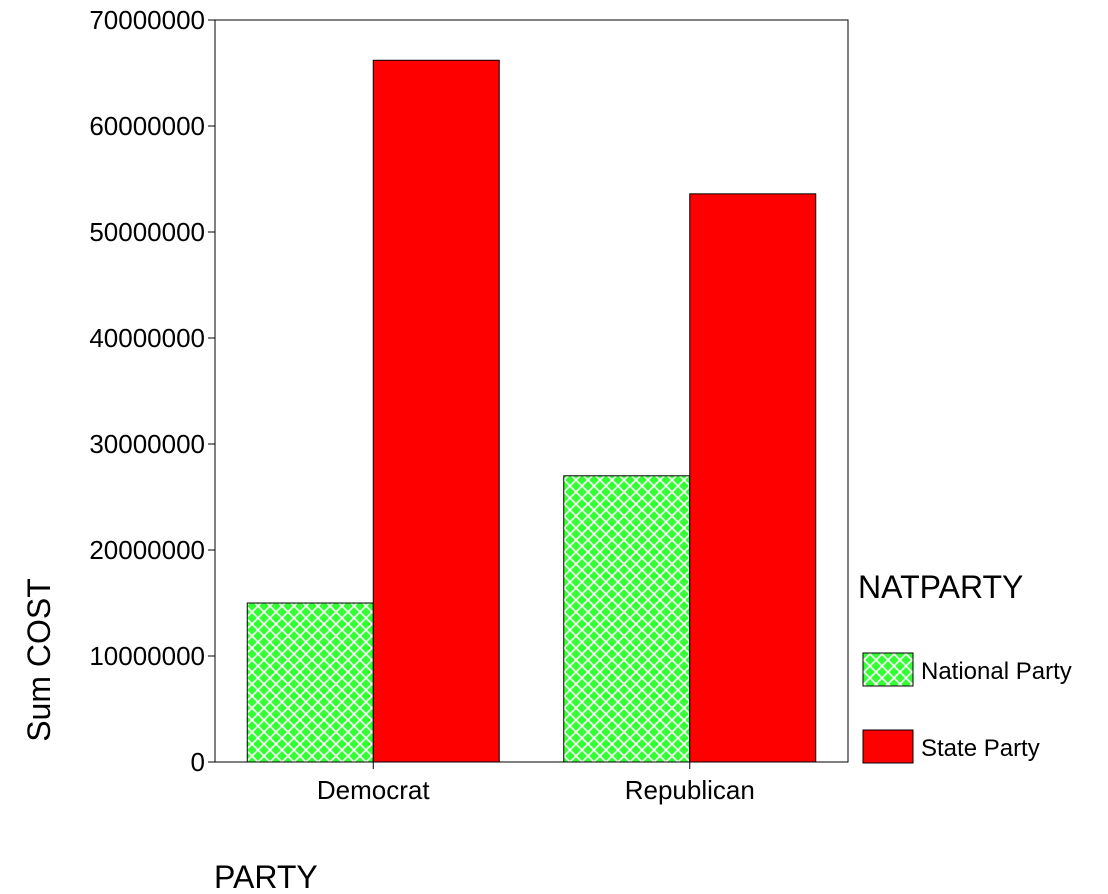 The width and height of the screenshot is (1108, 894). I want to click on y-tick-label: 30000000, so click(147, 444).